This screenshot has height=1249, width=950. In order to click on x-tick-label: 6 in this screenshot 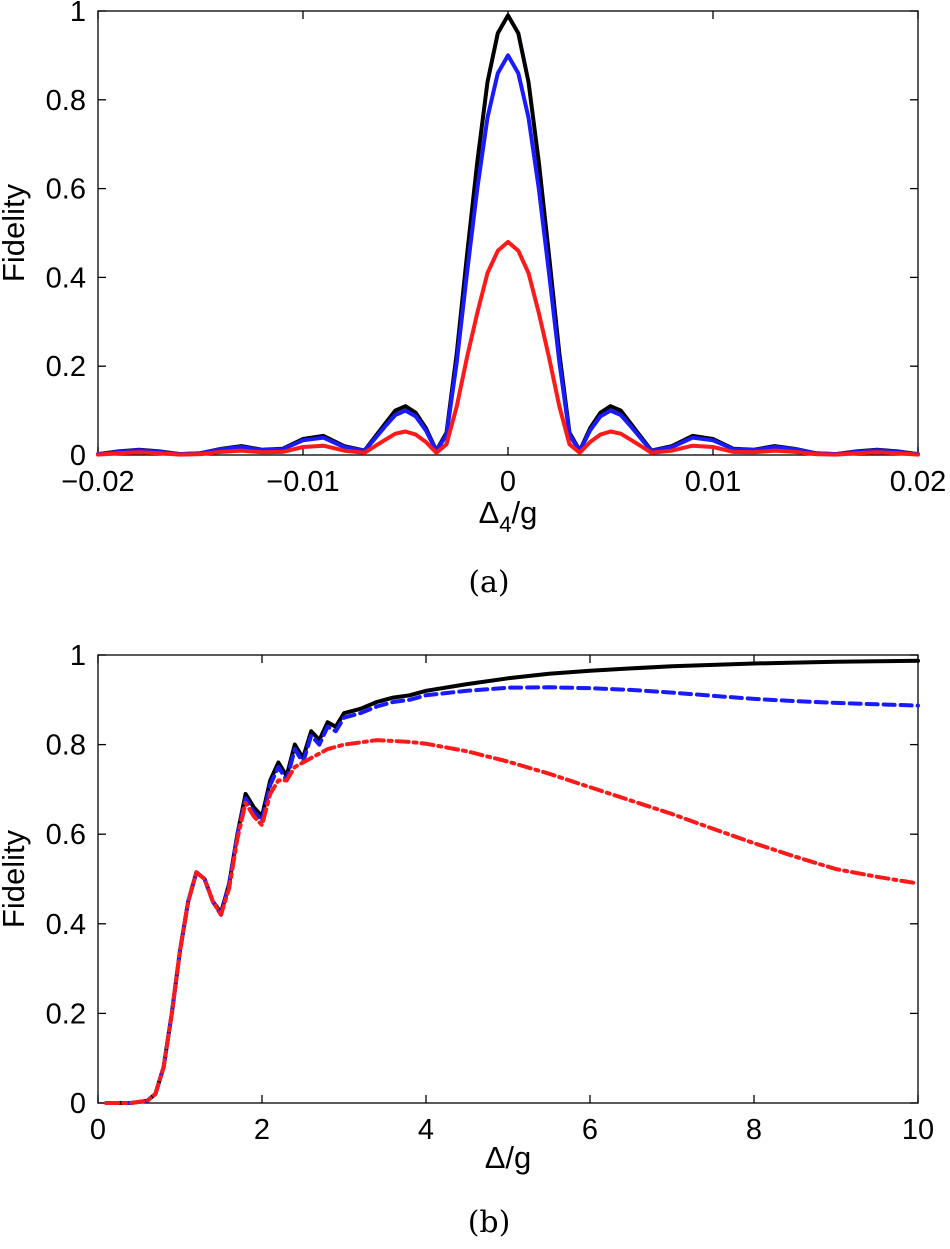, I will do `click(590, 1130)`.